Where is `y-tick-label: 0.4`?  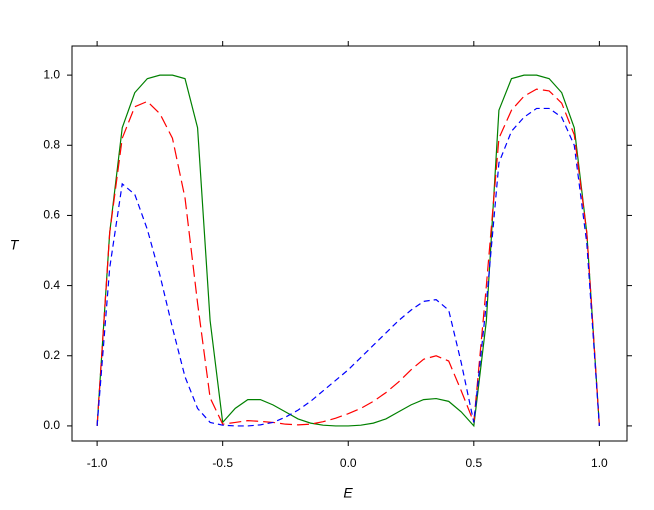
y-tick-label: 0.4 is located at coordinates (51, 285).